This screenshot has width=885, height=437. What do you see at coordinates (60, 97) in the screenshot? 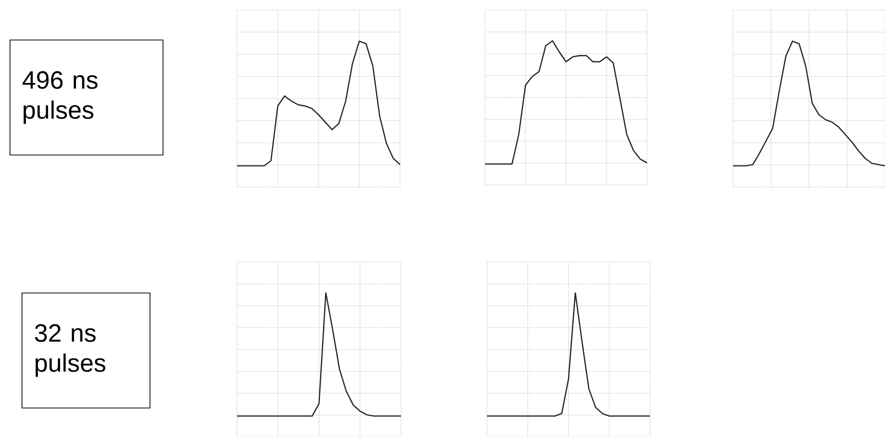
I see `text: 496 ns pulses` at bounding box center [60, 97].